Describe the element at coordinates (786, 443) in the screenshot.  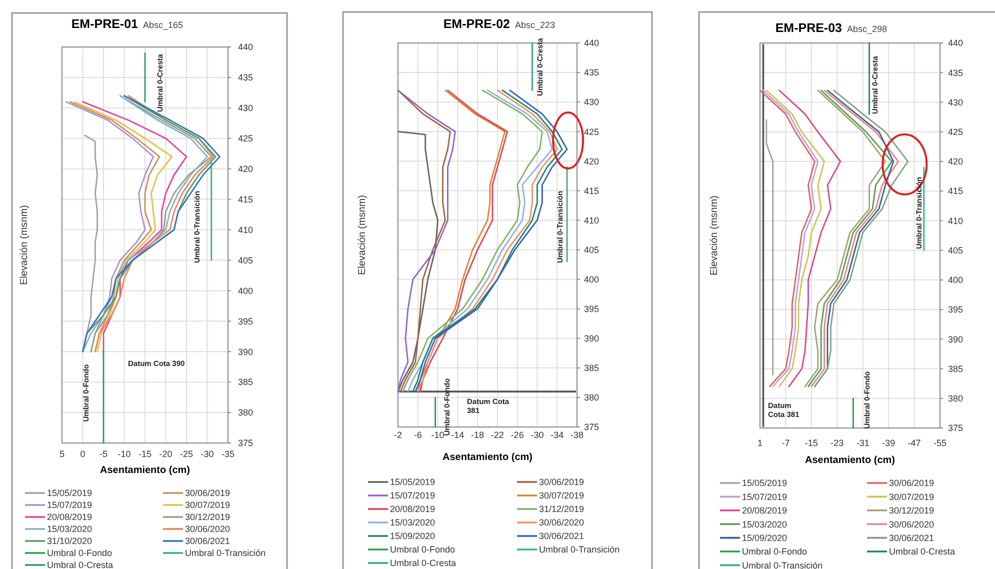
I see `x-tick-label: -7` at that location.